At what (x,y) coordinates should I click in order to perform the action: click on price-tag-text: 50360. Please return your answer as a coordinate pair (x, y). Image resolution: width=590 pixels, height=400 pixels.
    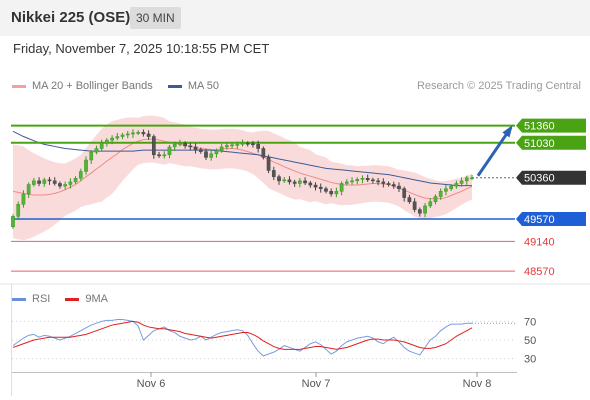
    Looking at the image, I should click on (539, 179).